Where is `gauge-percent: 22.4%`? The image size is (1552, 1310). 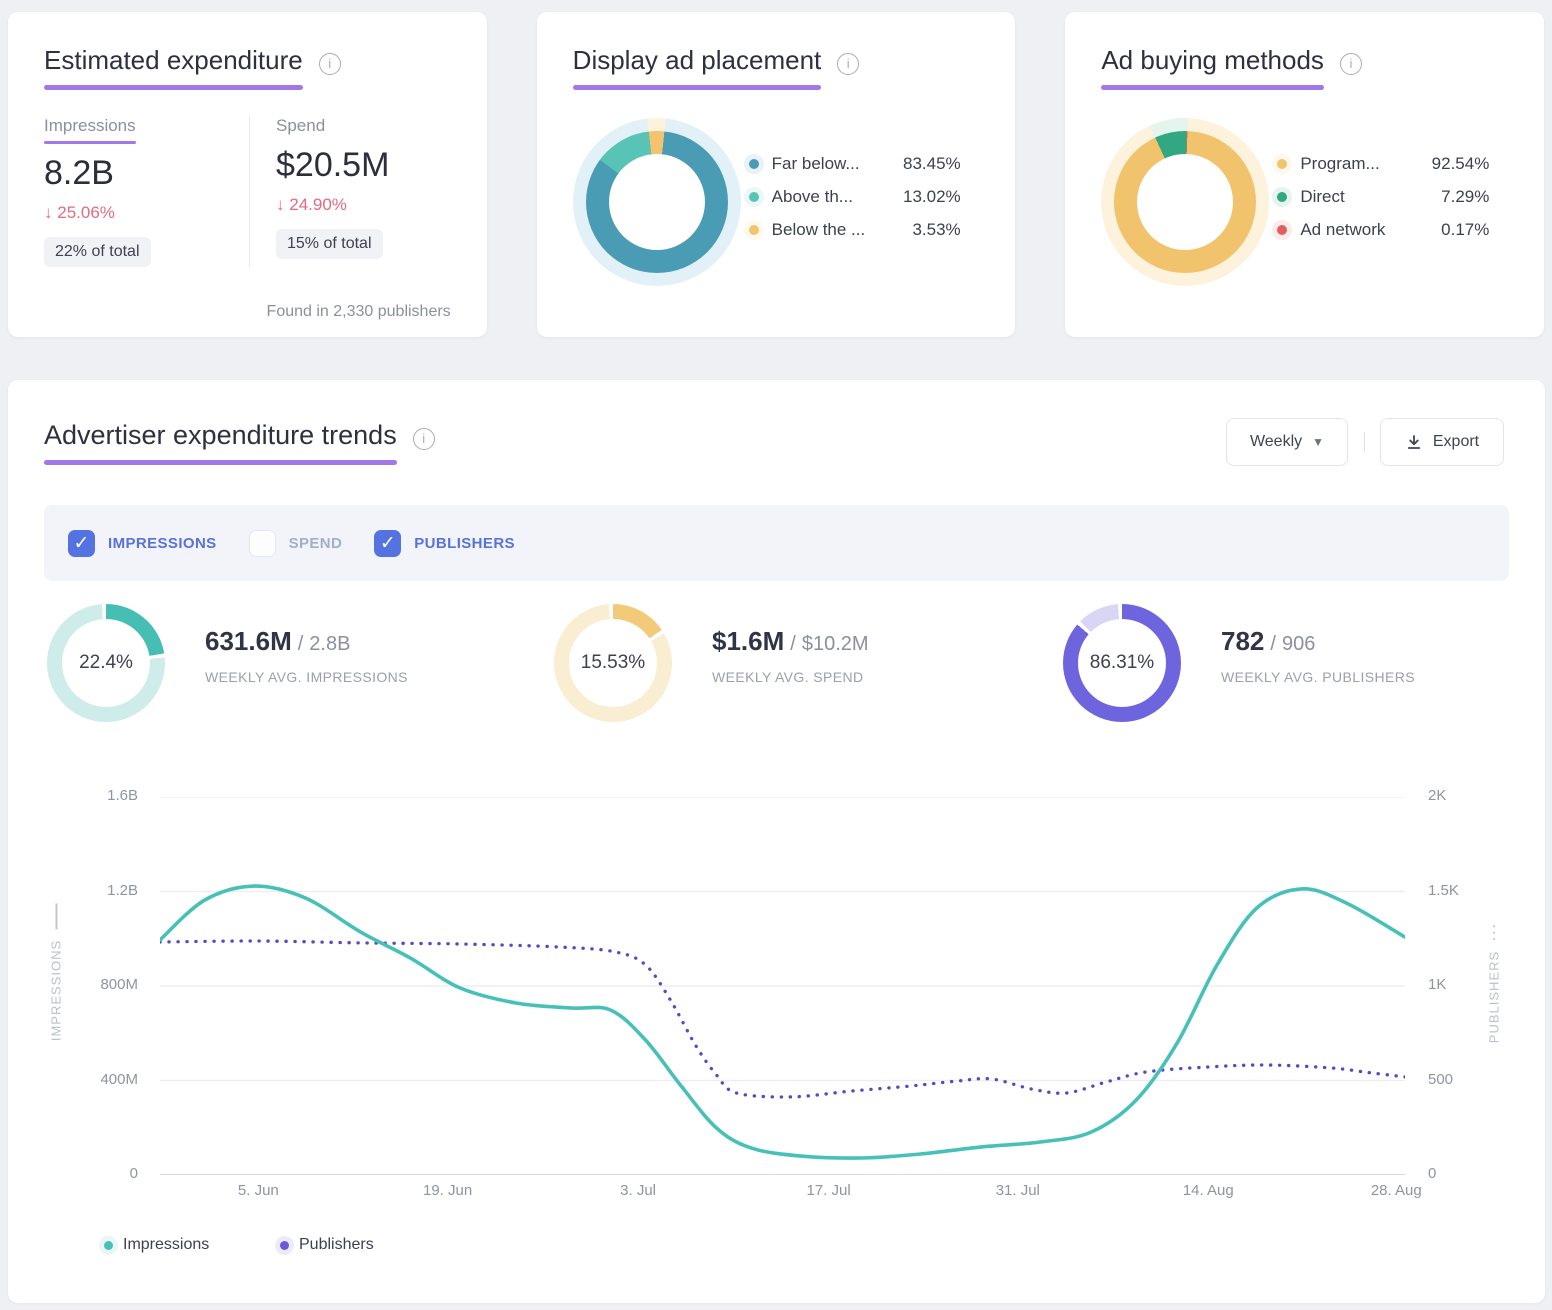 gauge-percent: 22.4% is located at coordinates (106, 663).